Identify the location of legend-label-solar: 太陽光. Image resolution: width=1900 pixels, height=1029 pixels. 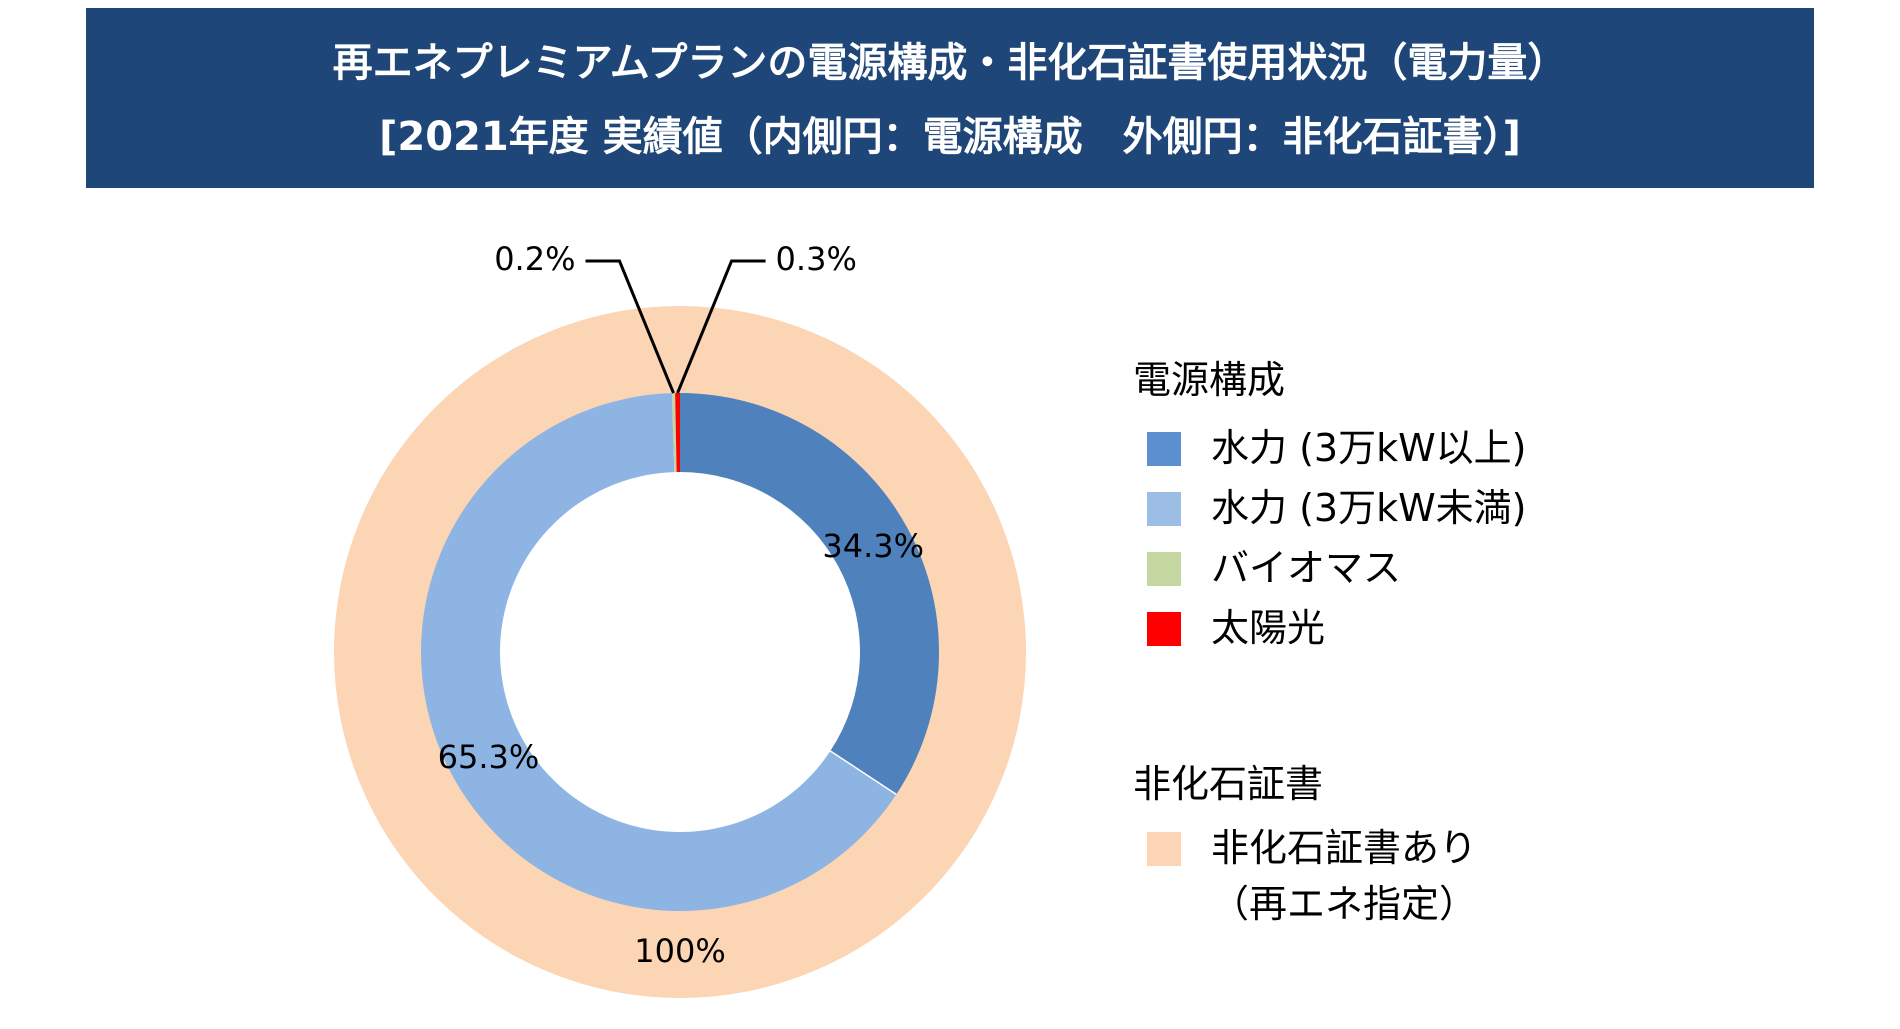
(1268, 628).